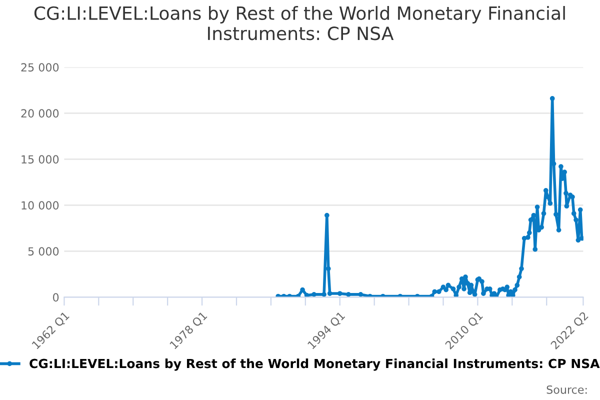 Image resolution: width=600 pixels, height=400 pixels. I want to click on source-note: Source:, so click(566, 389).